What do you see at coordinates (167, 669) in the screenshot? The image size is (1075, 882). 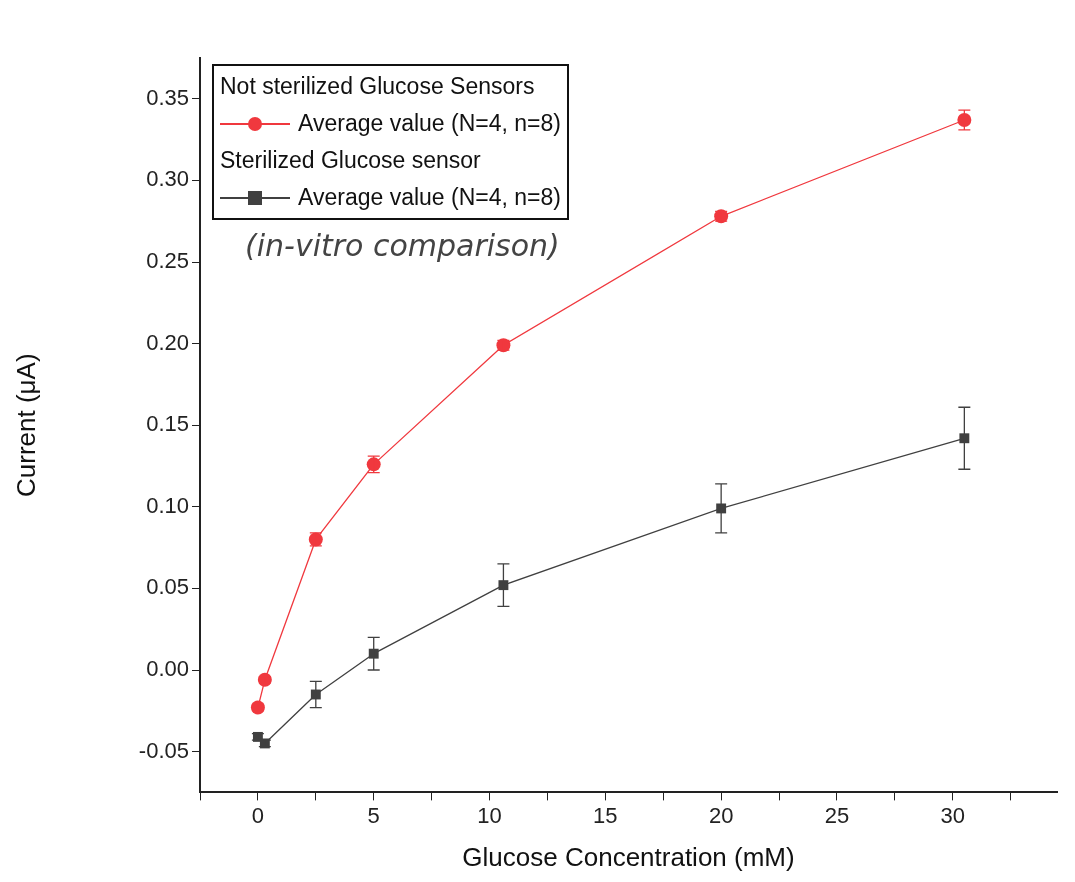 I see `y-tick-label: 0.00` at bounding box center [167, 669].